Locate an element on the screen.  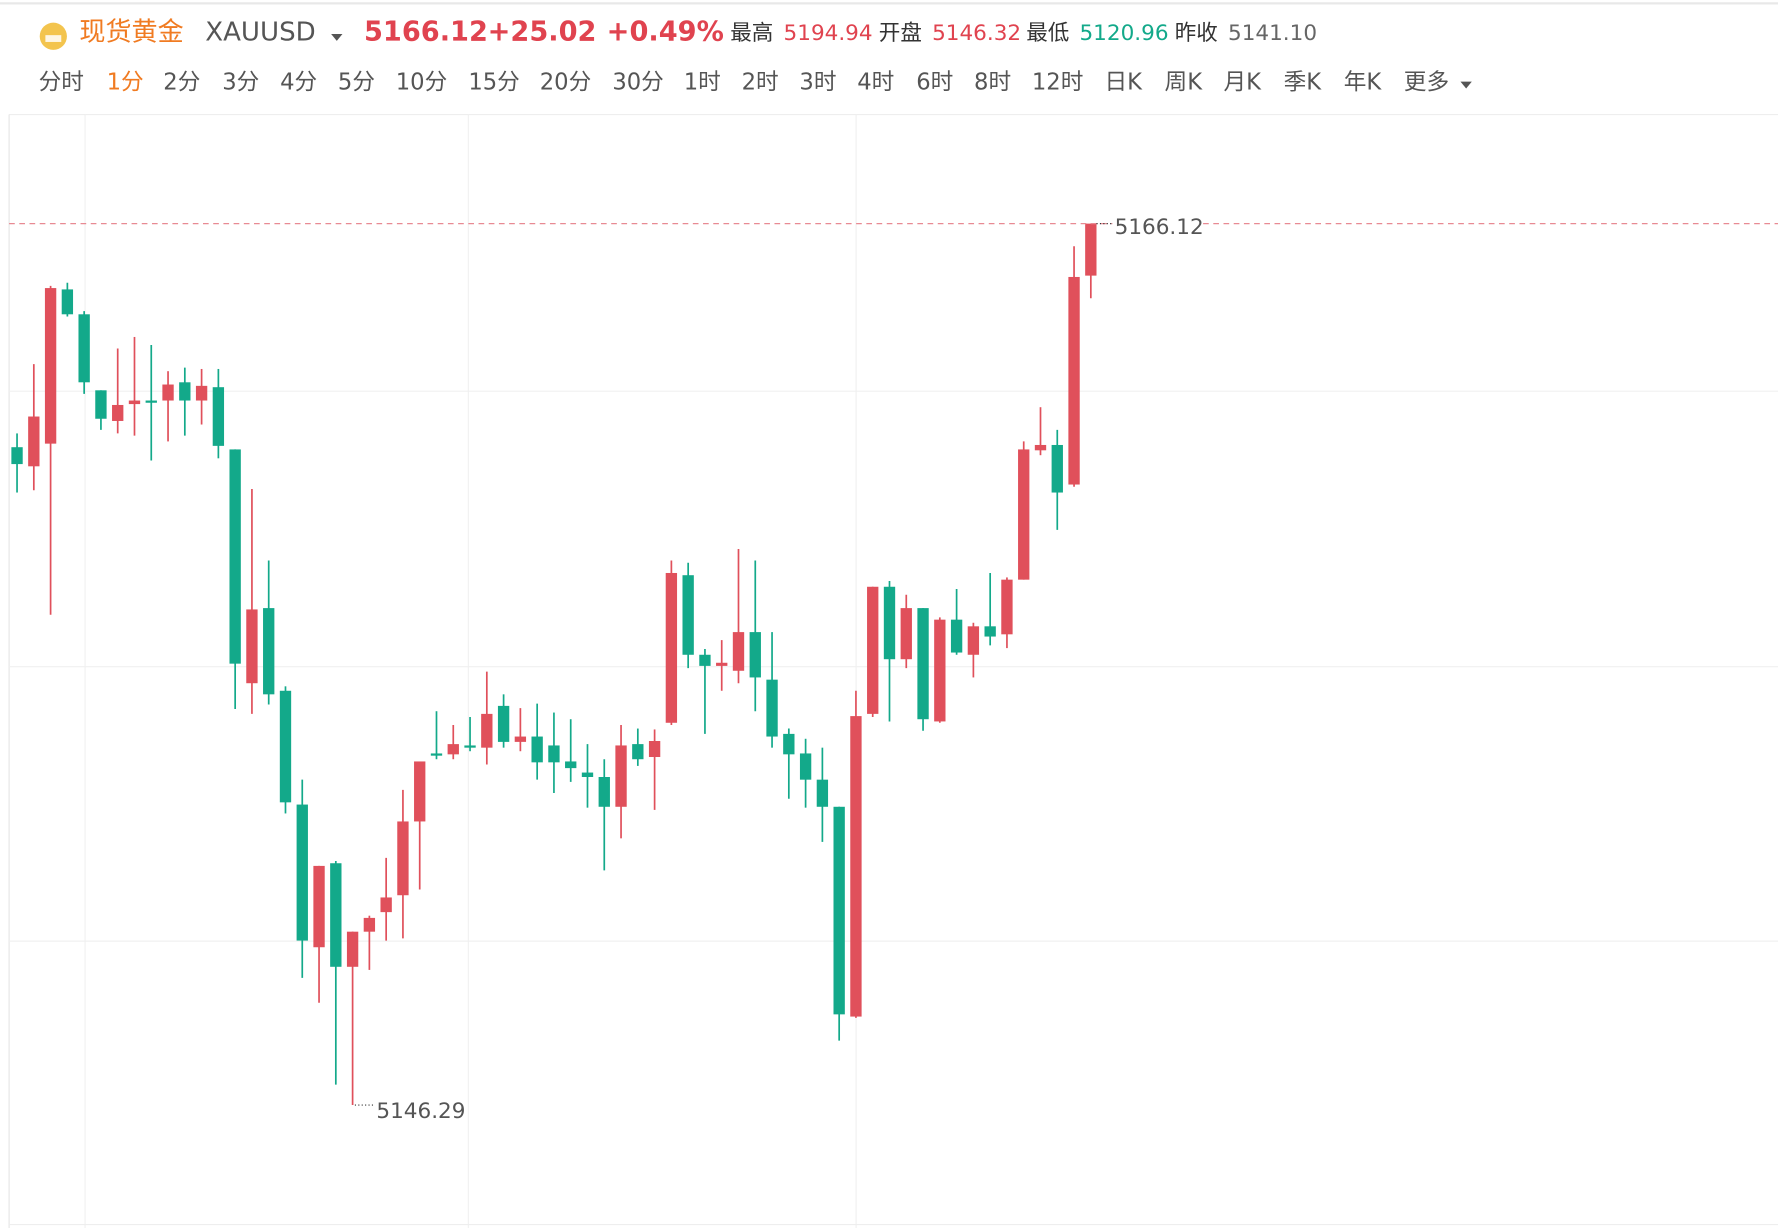
instrument-name: 现货黄金 is located at coordinates (131, 32).